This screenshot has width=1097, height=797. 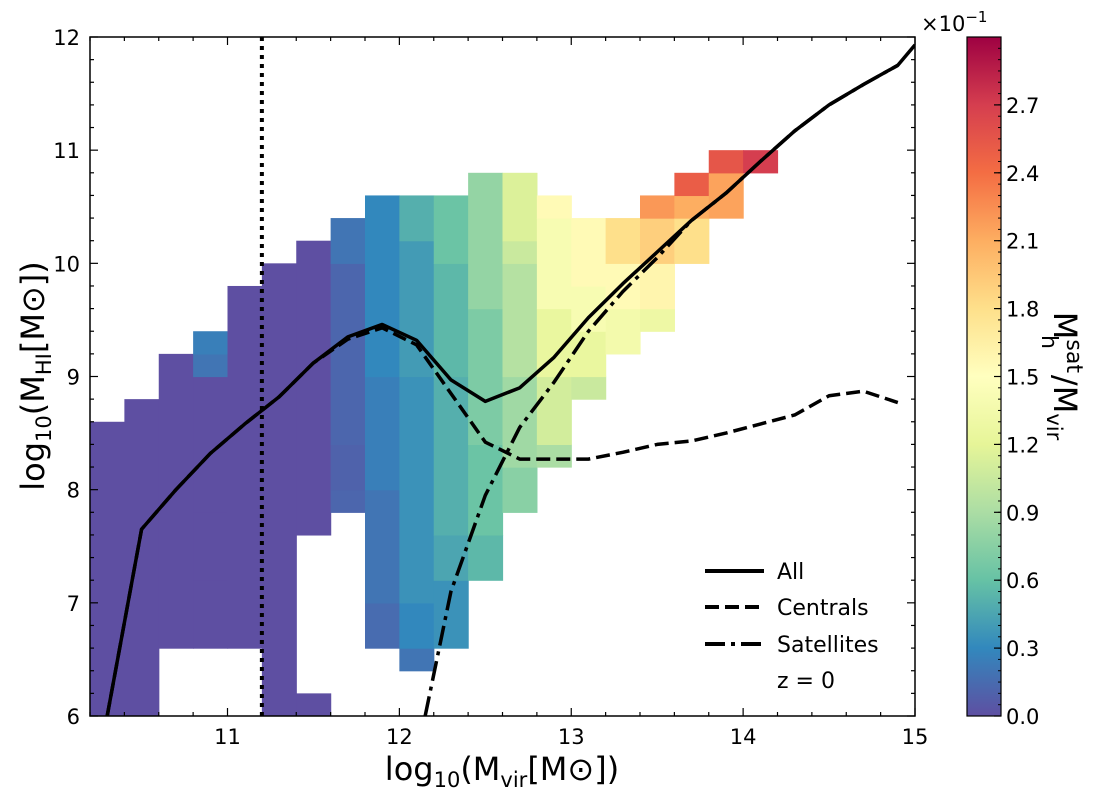 I want to click on x-tick-label: 12, so click(x=399, y=737).